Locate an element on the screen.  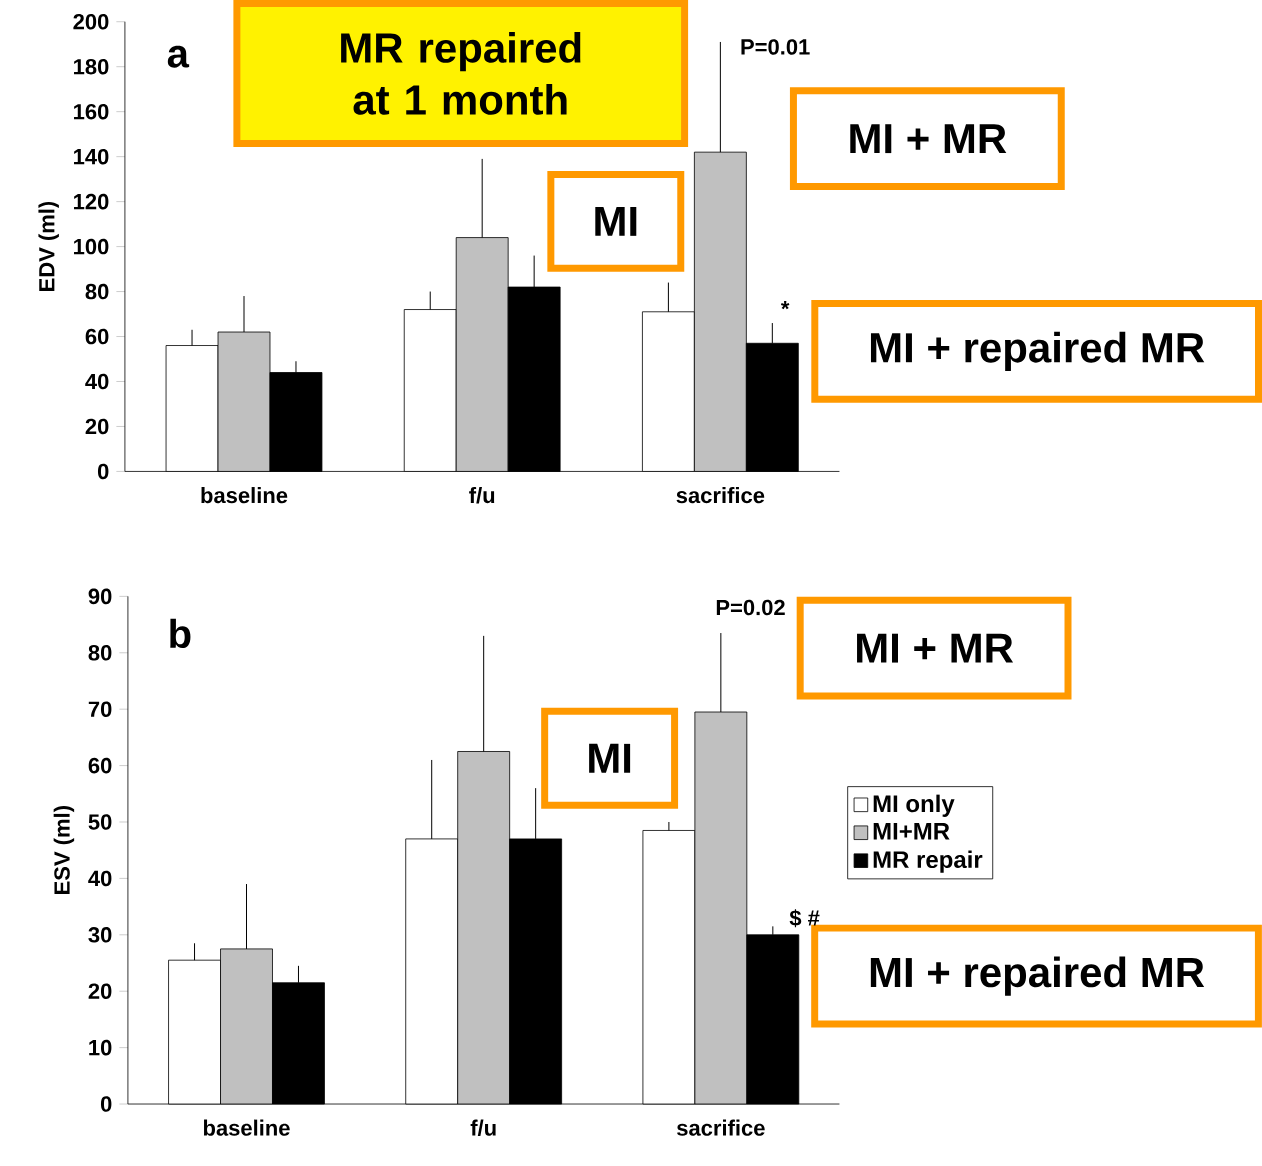
annotation: a is located at coordinates (178, 56).